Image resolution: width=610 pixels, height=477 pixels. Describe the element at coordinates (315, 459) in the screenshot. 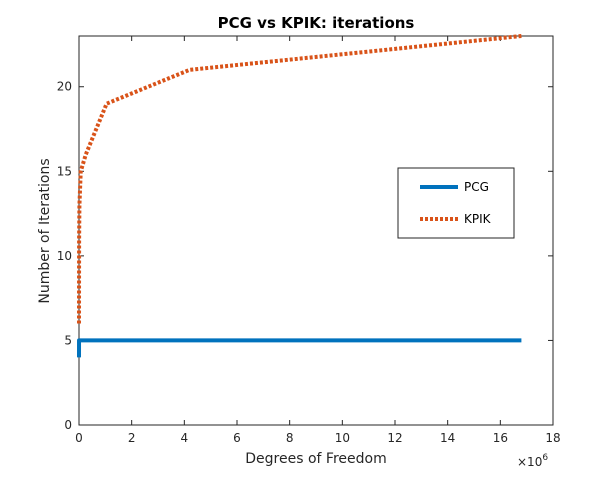

I see `x-axis-label: Degrees of Freedom` at that location.